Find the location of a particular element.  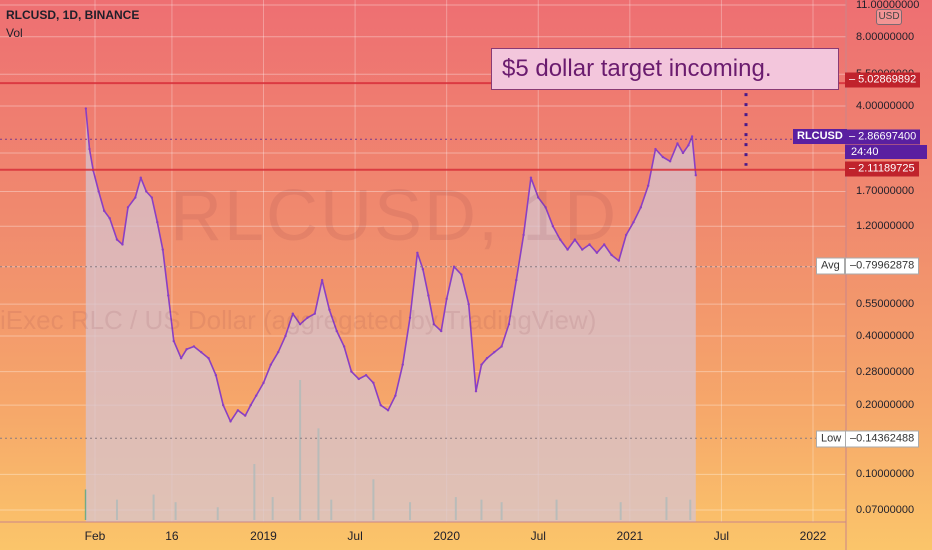

avg-price-value: 0.79962878 is located at coordinates (885, 265).